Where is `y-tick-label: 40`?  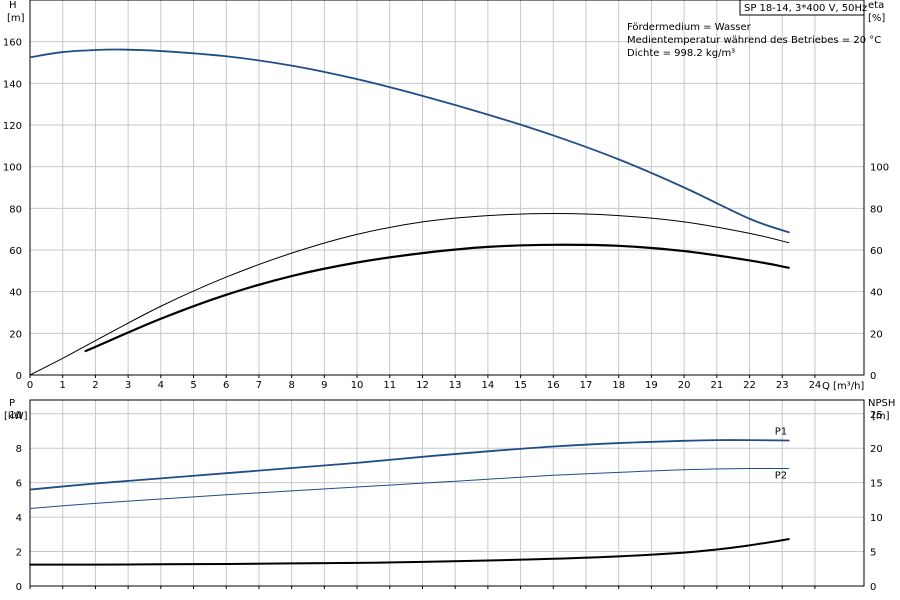 y-tick-label: 40 is located at coordinates (15, 293).